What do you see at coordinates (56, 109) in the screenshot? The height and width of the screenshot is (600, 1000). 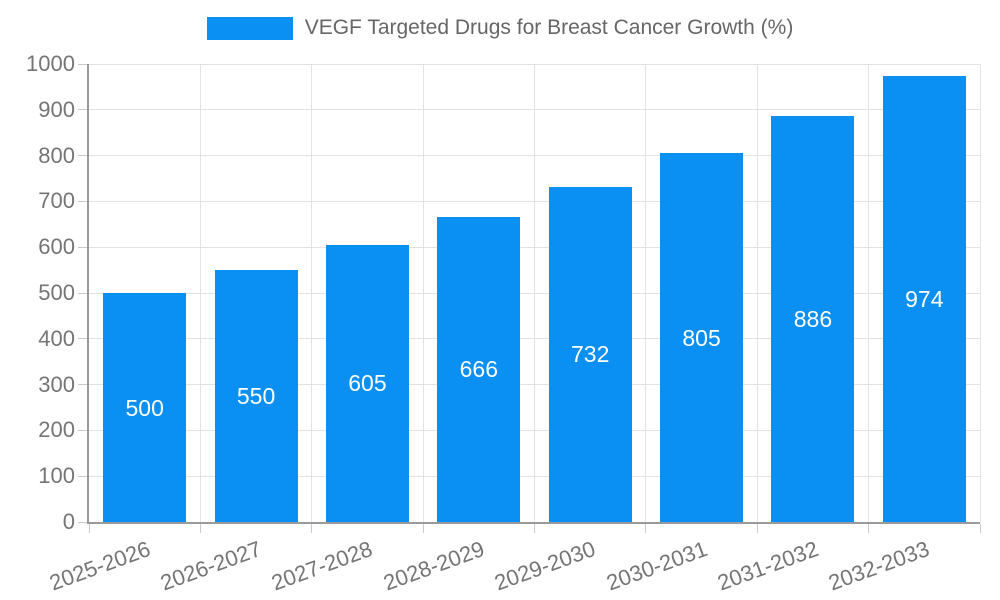 I see `y-axis-tick-label: 900` at bounding box center [56, 109].